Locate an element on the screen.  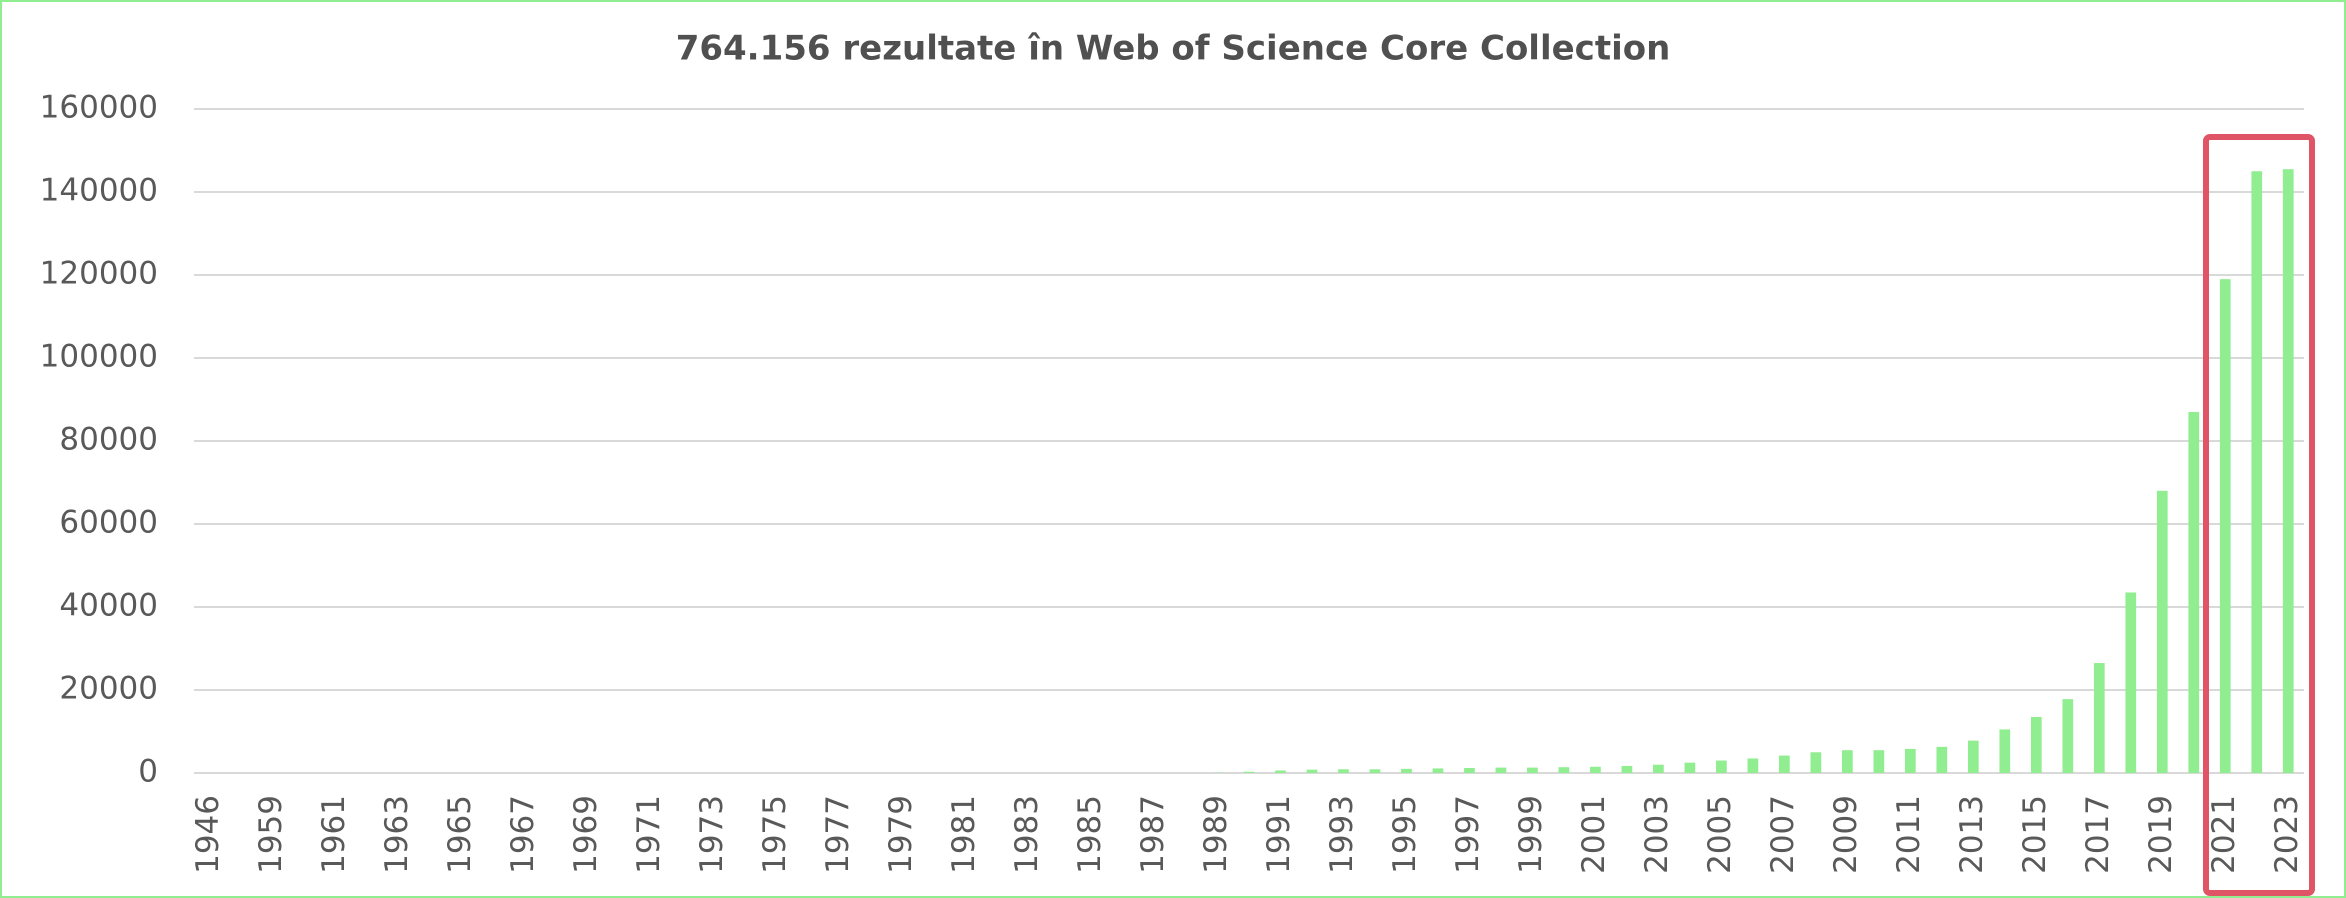
x-tick-label: 1975 is located at coordinates (775, 834).